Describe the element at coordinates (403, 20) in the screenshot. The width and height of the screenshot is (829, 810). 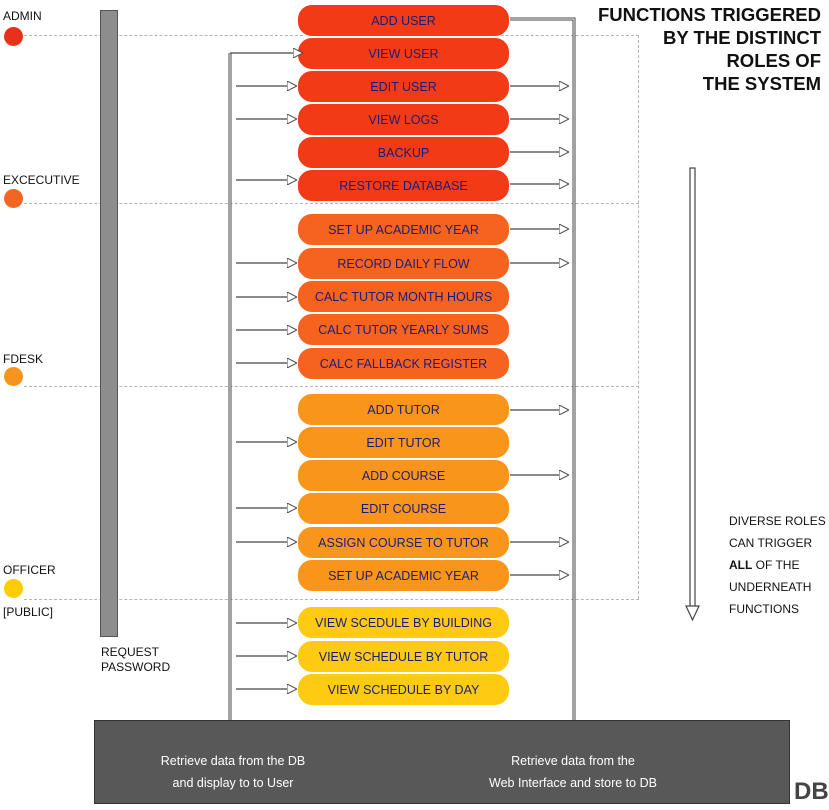
I see `function-add-user: ADD USER` at that location.